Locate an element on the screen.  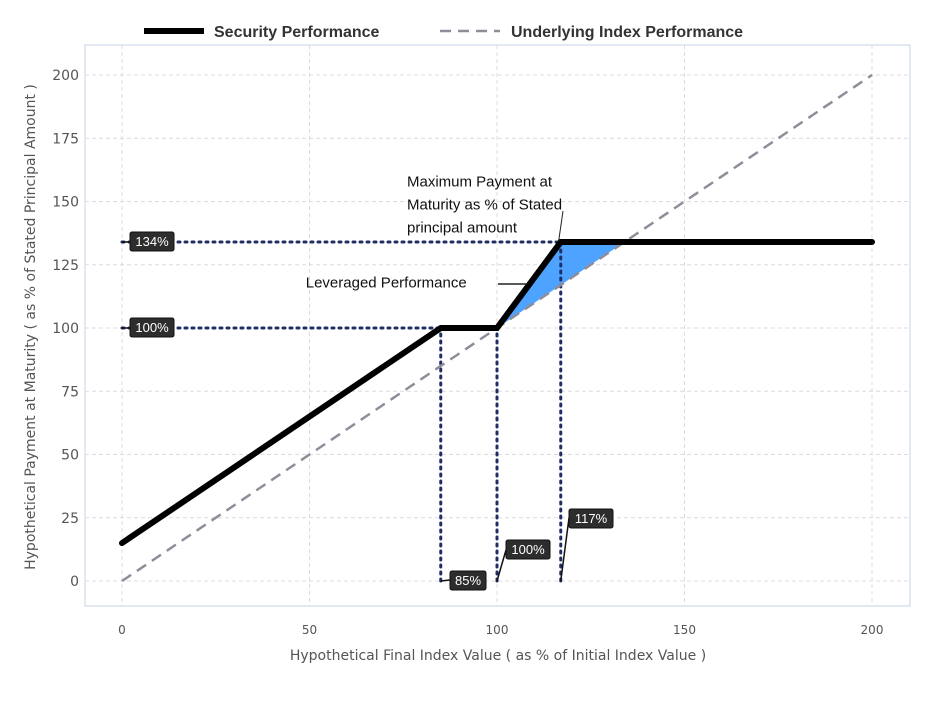
value-tag-label: 117% is located at coordinates (591, 518).